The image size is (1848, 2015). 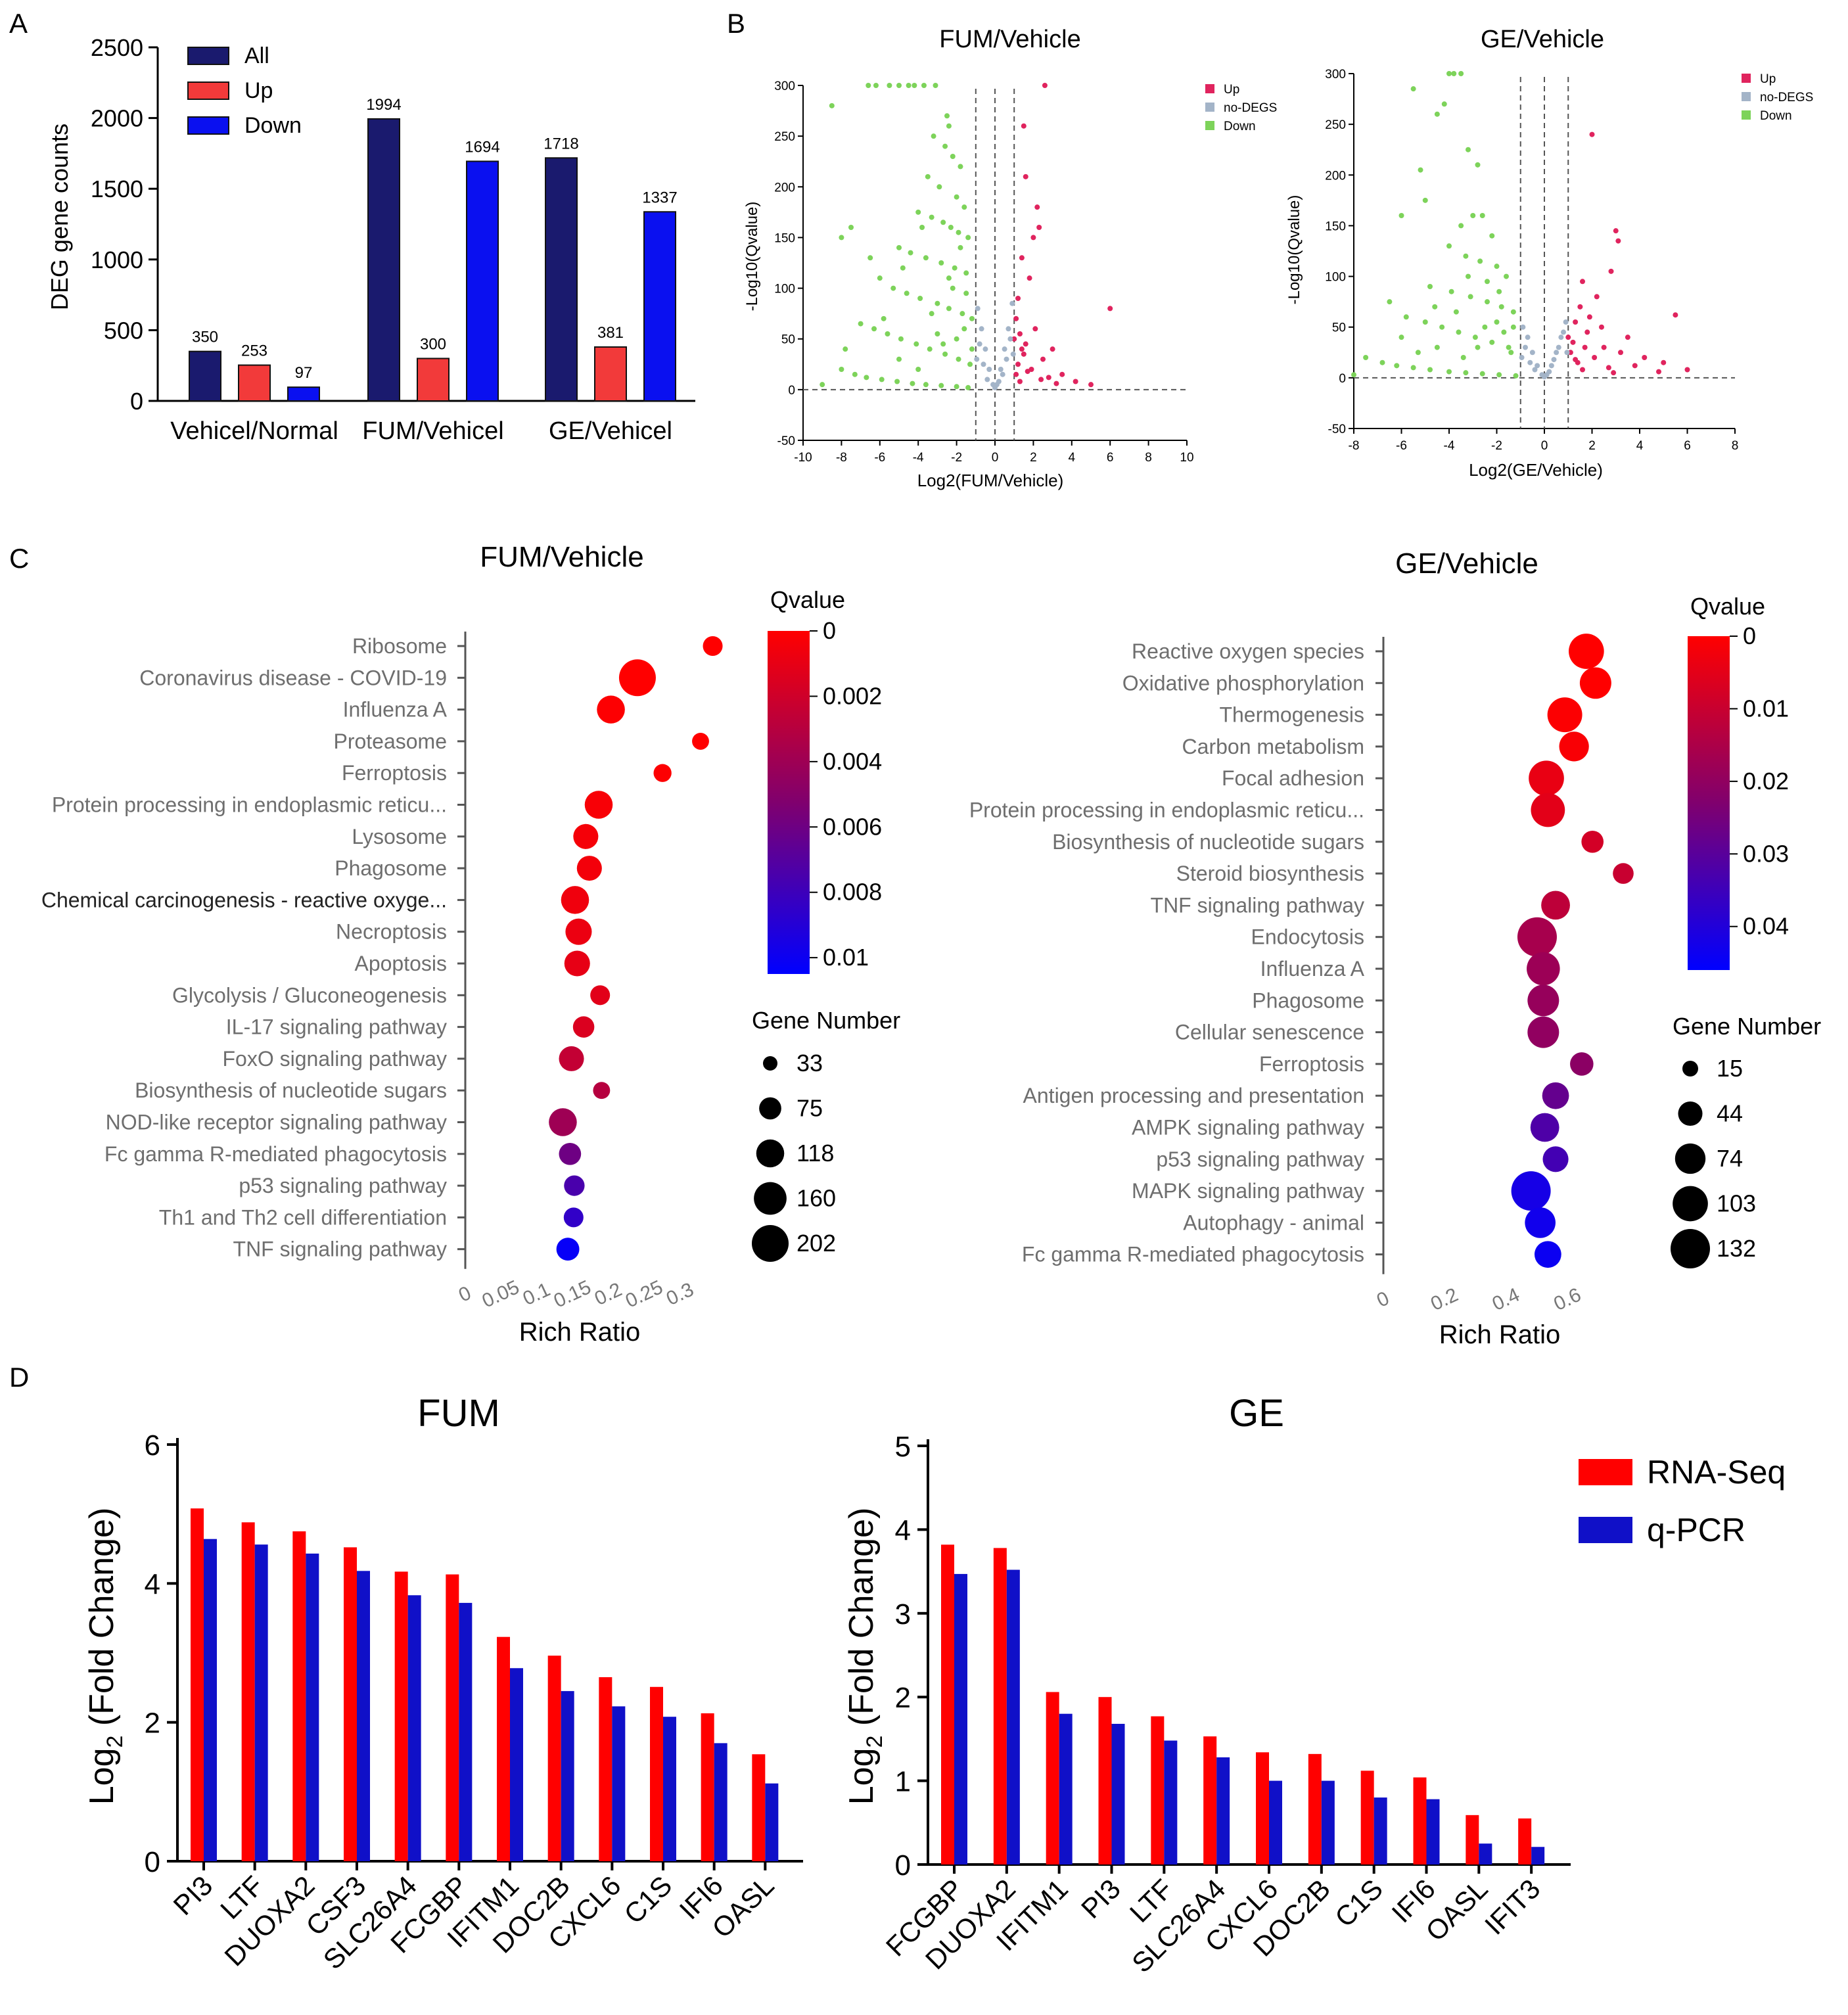 What do you see at coordinates (560, 143) in the screenshot?
I see `a-bar-value-label: 1718` at bounding box center [560, 143].